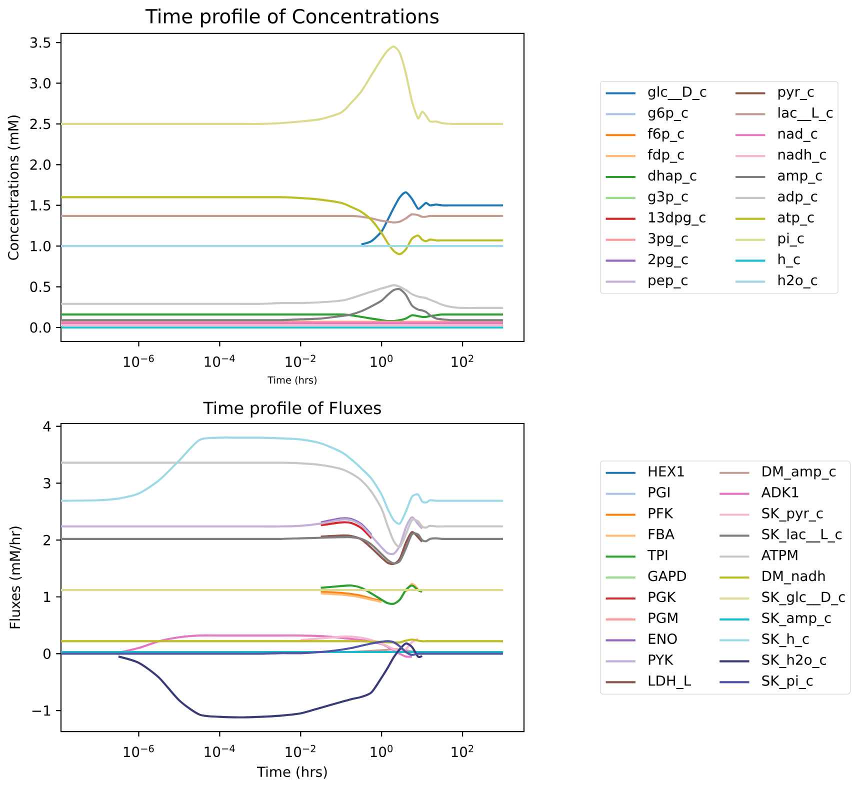  What do you see at coordinates (40, 164) in the screenshot?
I see `y-tick-label: 2.0` at bounding box center [40, 164].